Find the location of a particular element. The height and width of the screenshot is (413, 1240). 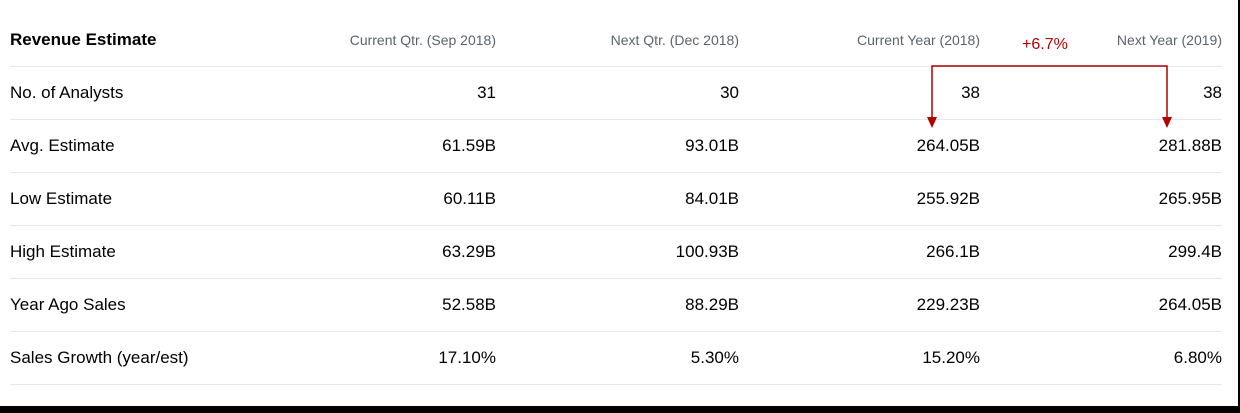

cell-next-qtr: 84.01B is located at coordinates (617, 199).